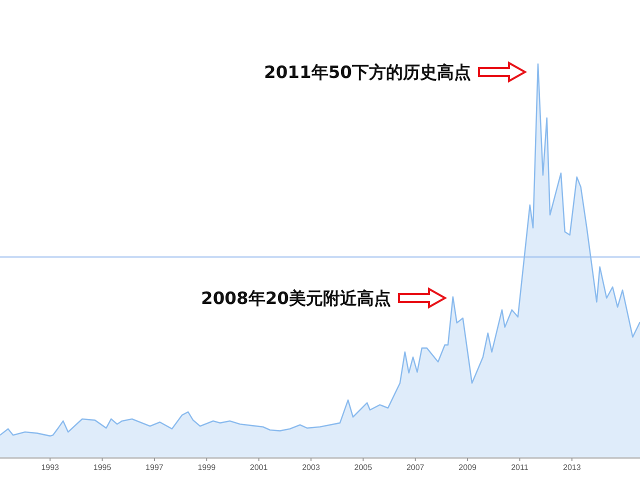 Image resolution: width=640 pixels, height=480 pixels. What do you see at coordinates (520, 467) in the screenshot?
I see `x-tick-label: 2011` at bounding box center [520, 467].